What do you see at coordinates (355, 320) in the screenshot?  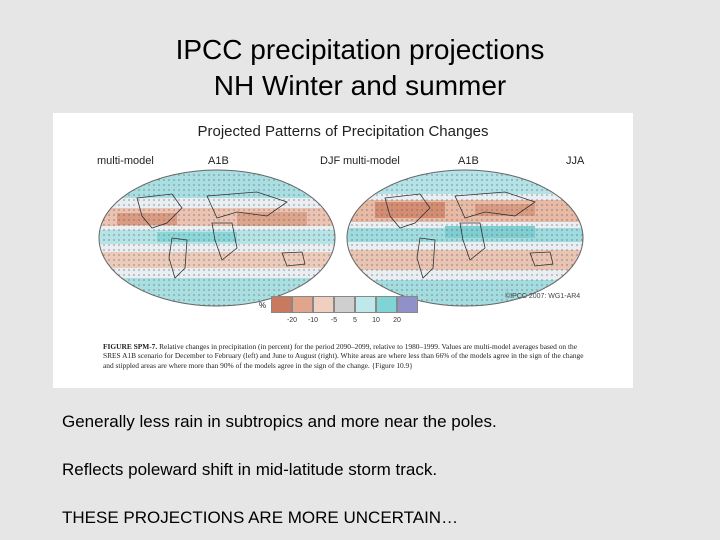 I see `legend-tick-label: 5` at bounding box center [355, 320].